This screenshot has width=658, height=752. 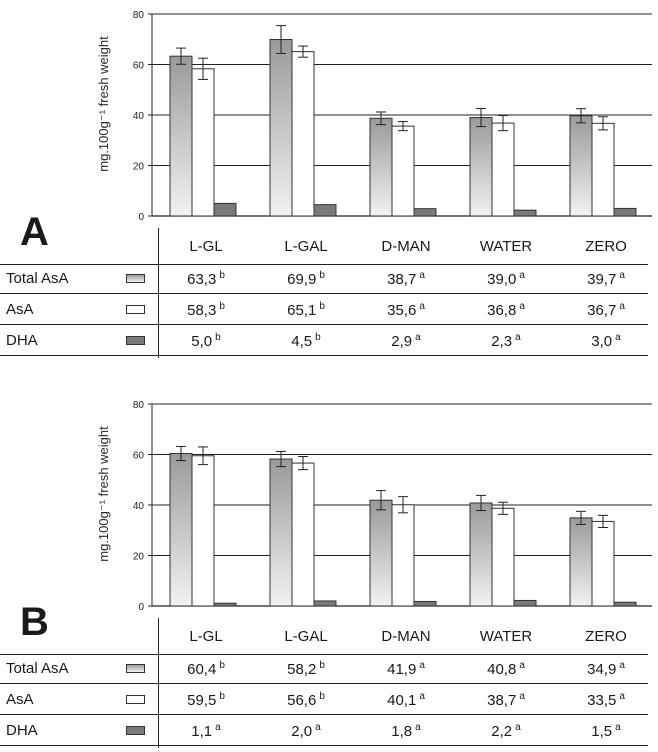 What do you see at coordinates (329, 279) in the screenshot?
I see `series-row: Total AsA 63,3 b 69,9 b 38,7 a 39,0 a 39,7 a` at bounding box center [329, 279].